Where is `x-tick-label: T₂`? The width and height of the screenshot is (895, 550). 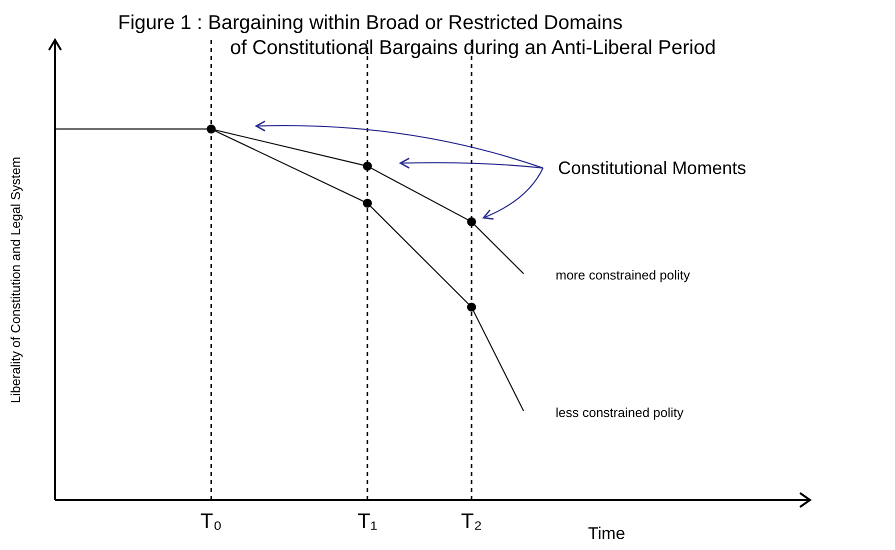
x-tick-label: T₂ is located at coordinates (471, 521).